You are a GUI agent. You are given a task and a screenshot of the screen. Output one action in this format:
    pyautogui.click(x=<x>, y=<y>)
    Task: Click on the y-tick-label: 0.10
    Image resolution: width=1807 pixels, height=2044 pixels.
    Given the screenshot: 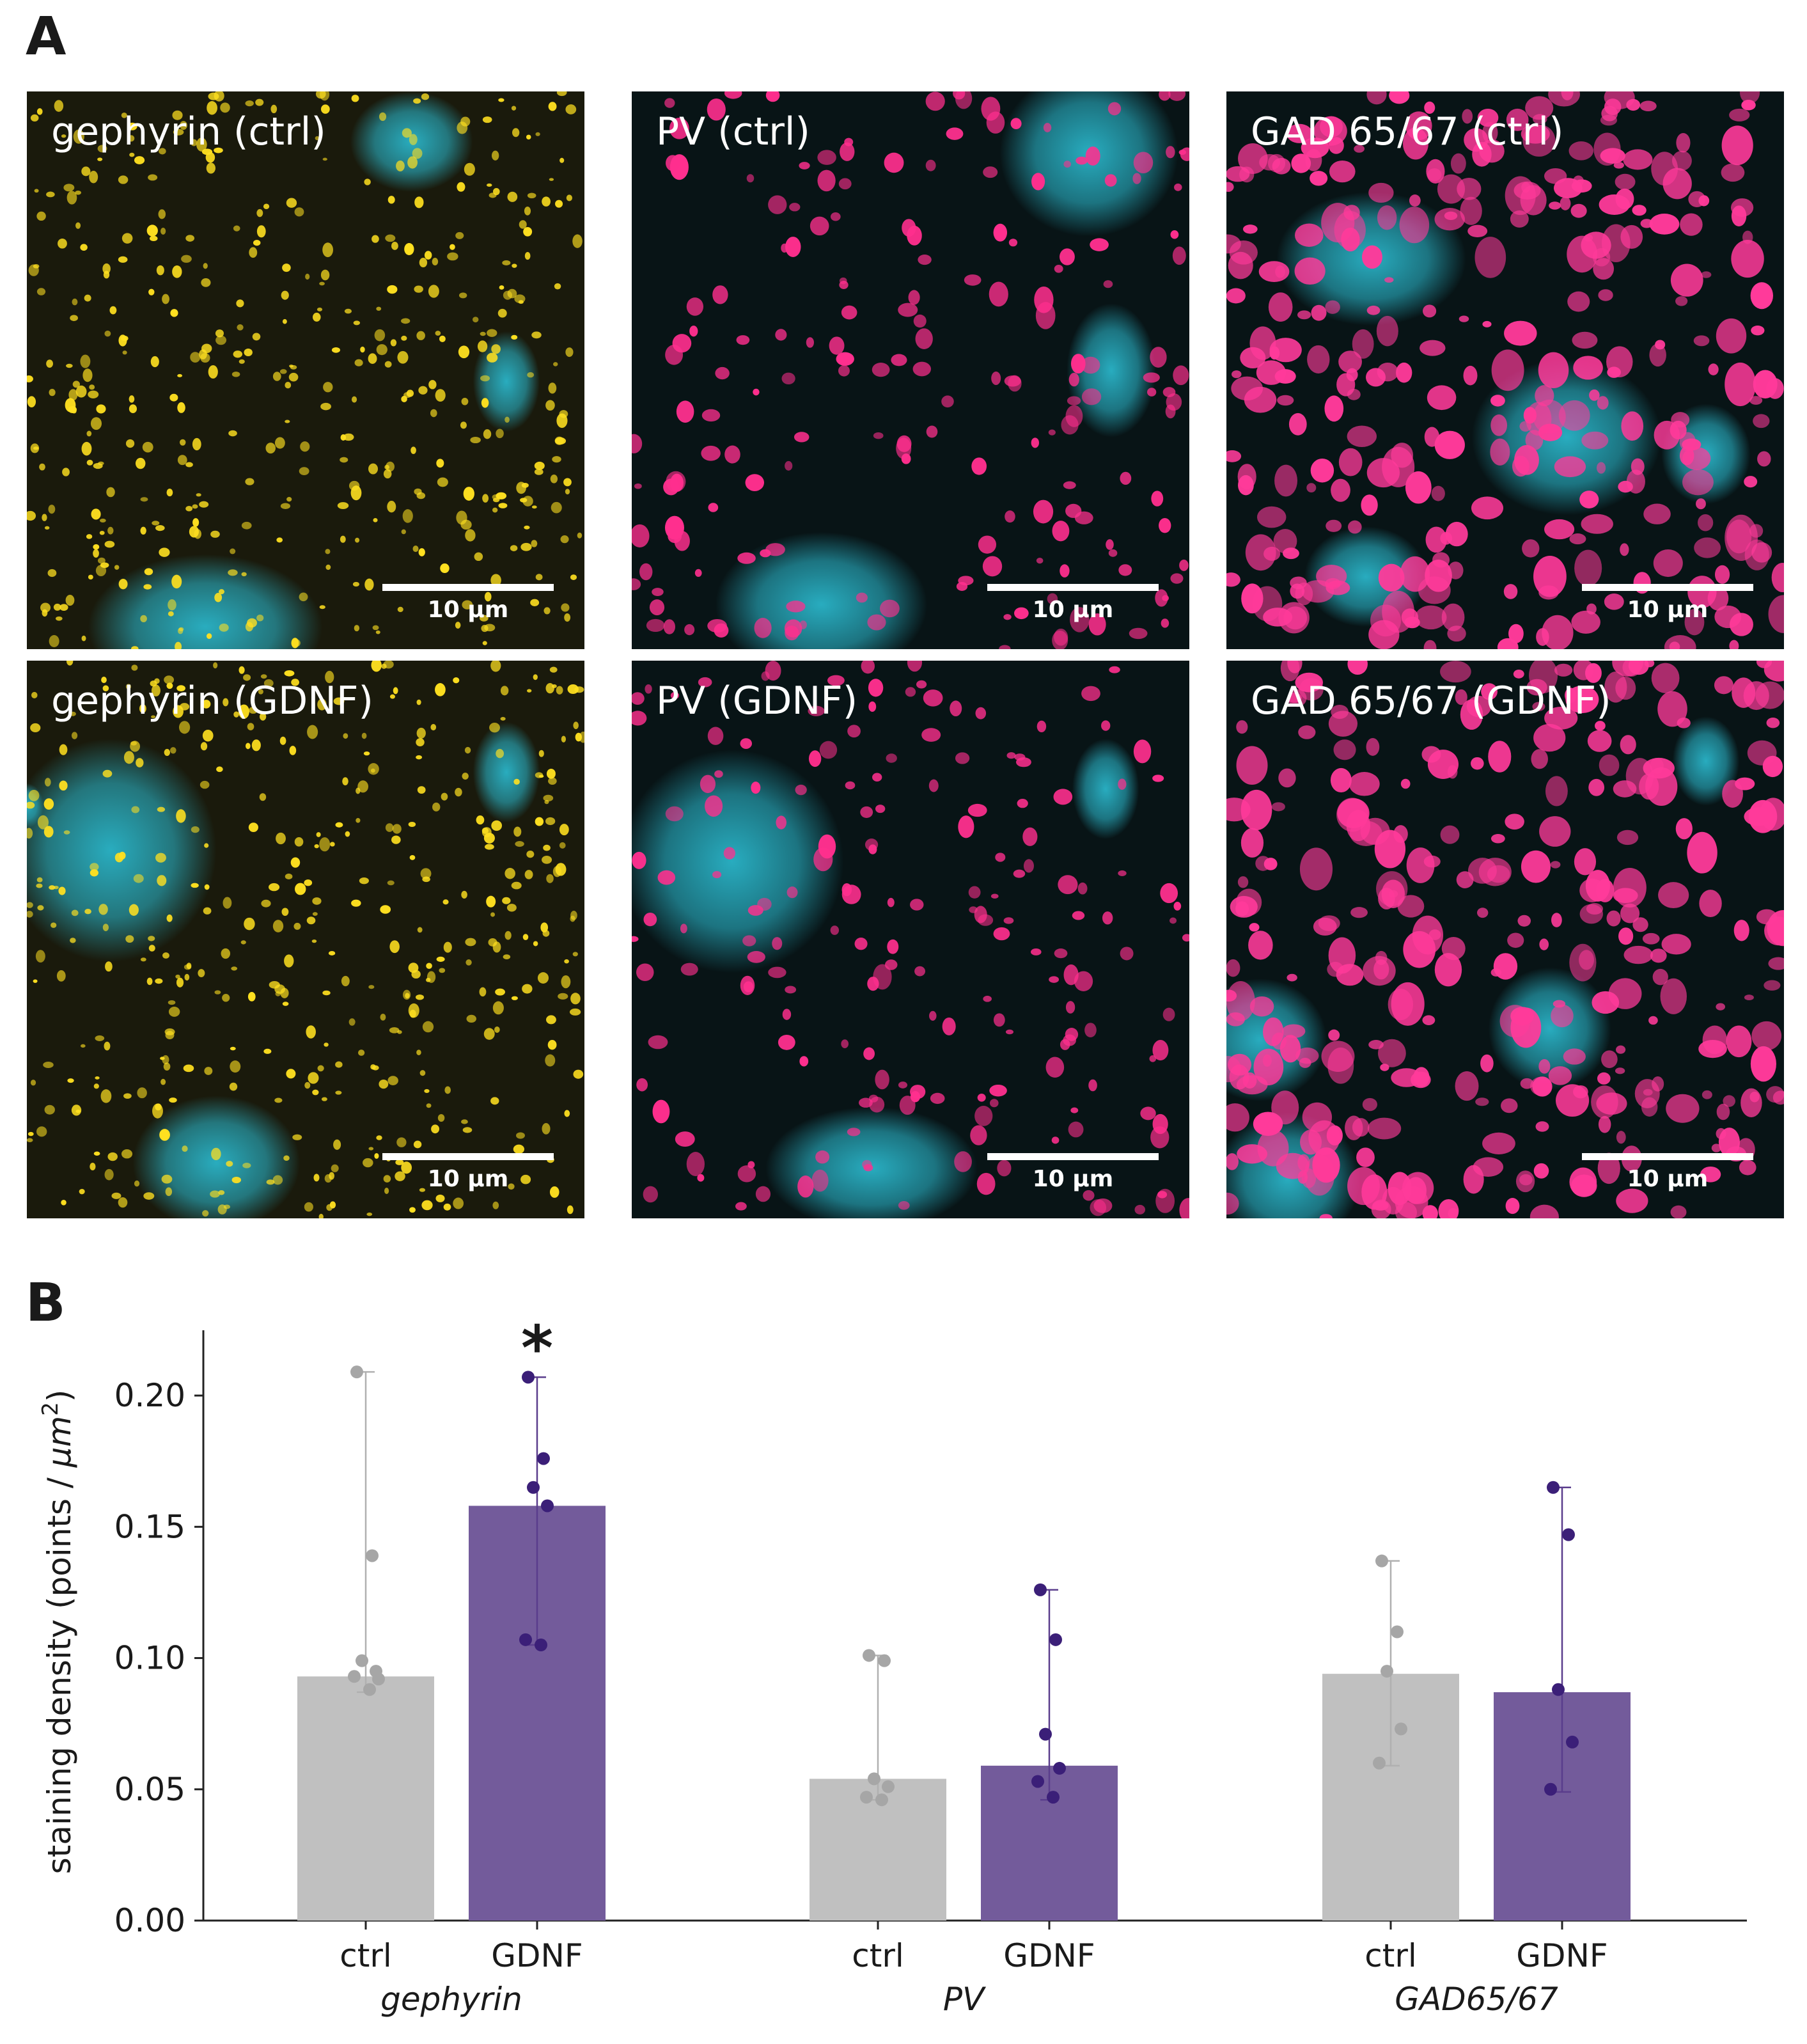 What is the action you would take?
    pyautogui.click(x=149, y=1658)
    